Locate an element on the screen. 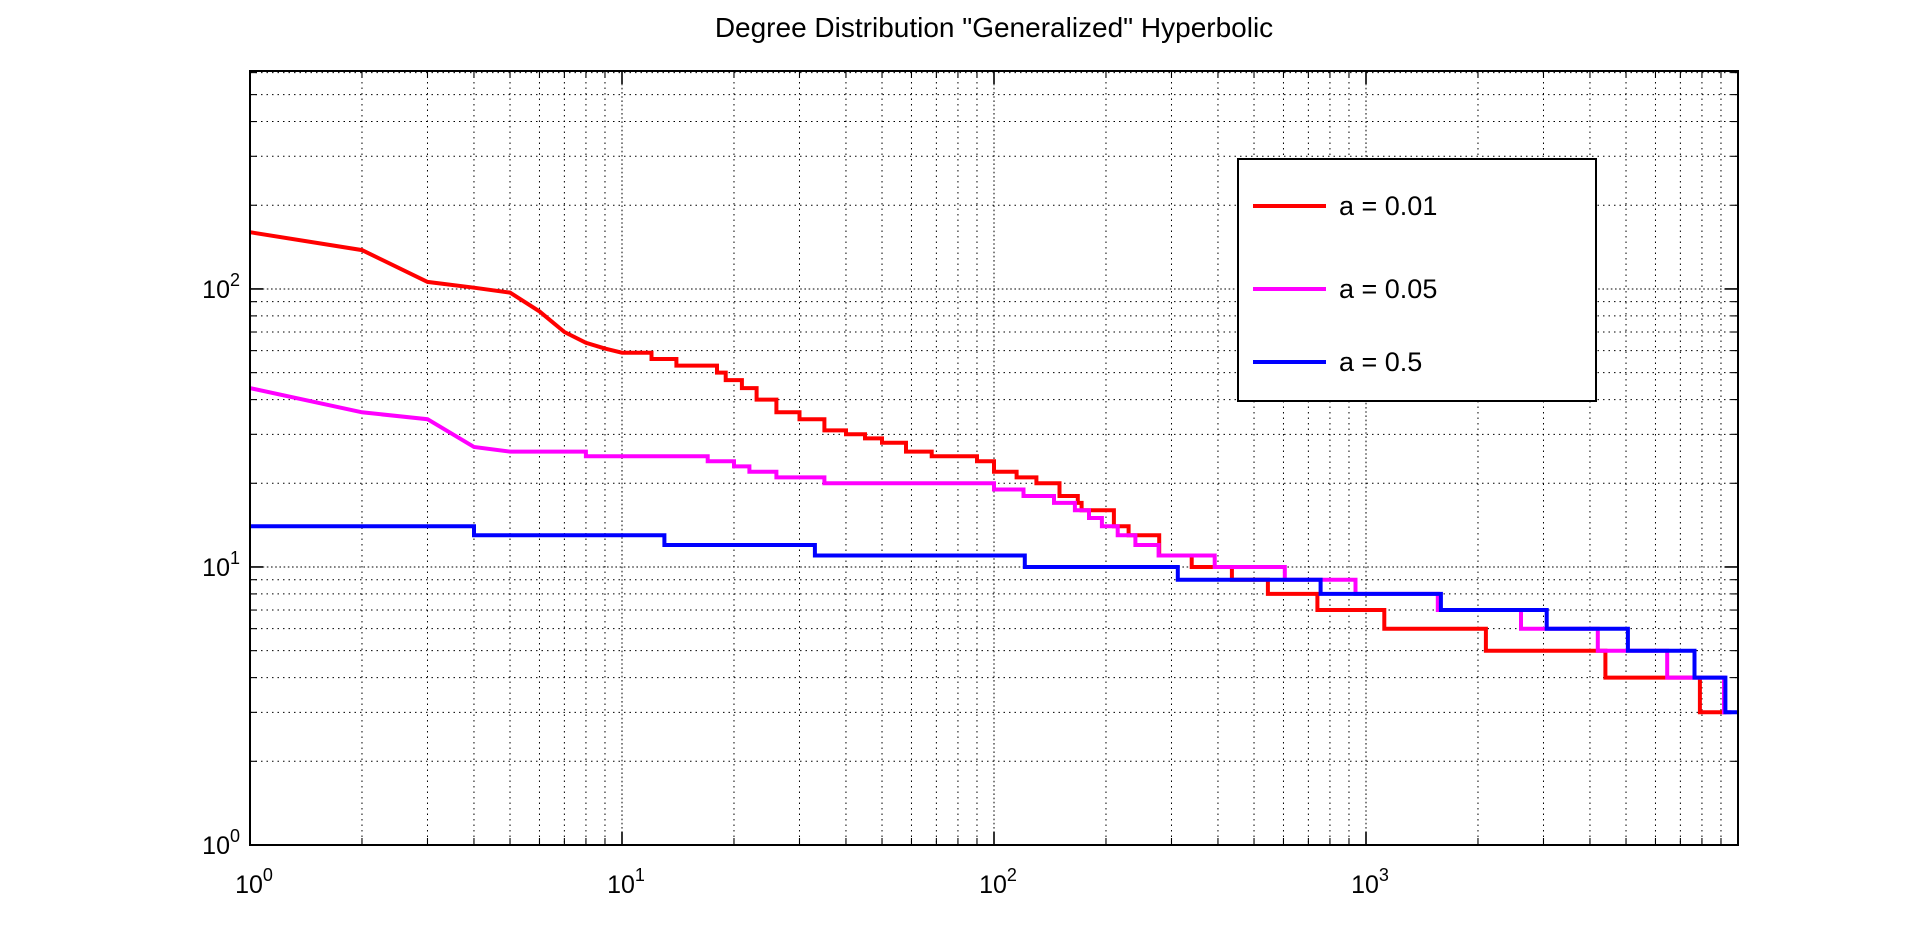 The image size is (1920, 950). legend: a = 0.01 a = 0.05 a = 0.5 is located at coordinates (1417, 280).